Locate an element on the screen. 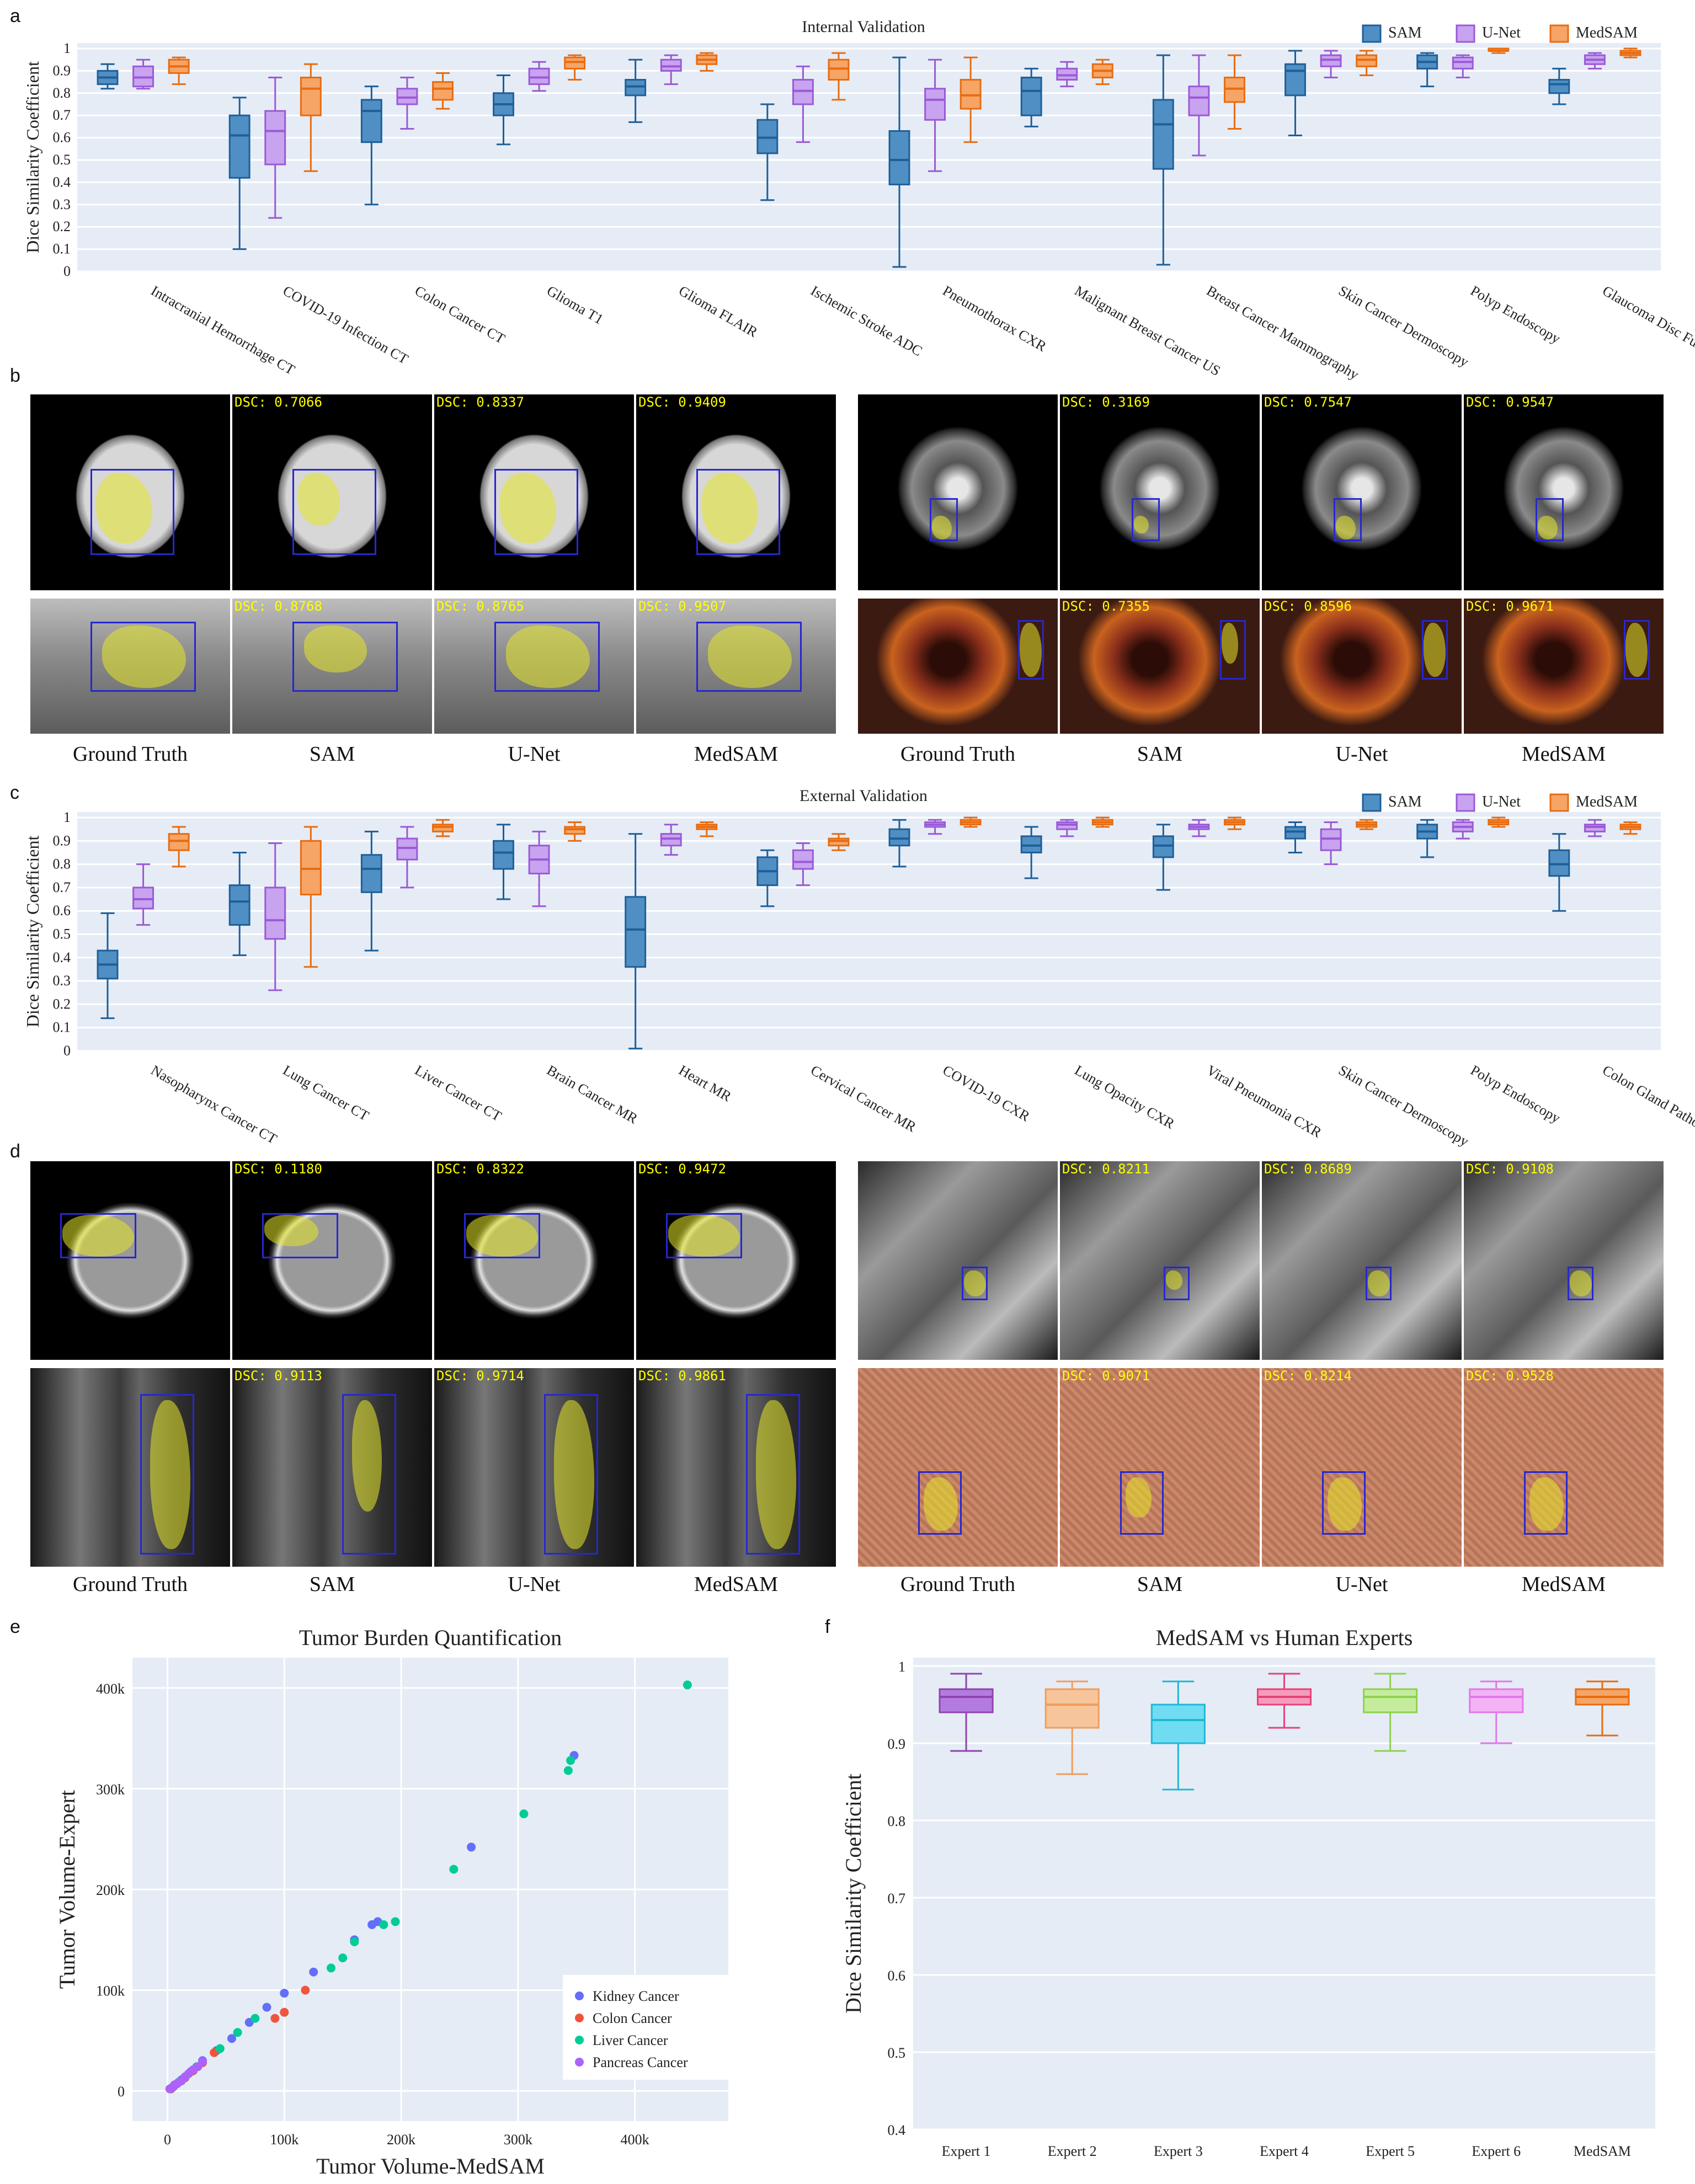 The width and height of the screenshot is (1695, 2184). image-tile: DSC: 0.8322 is located at coordinates (534, 1260).